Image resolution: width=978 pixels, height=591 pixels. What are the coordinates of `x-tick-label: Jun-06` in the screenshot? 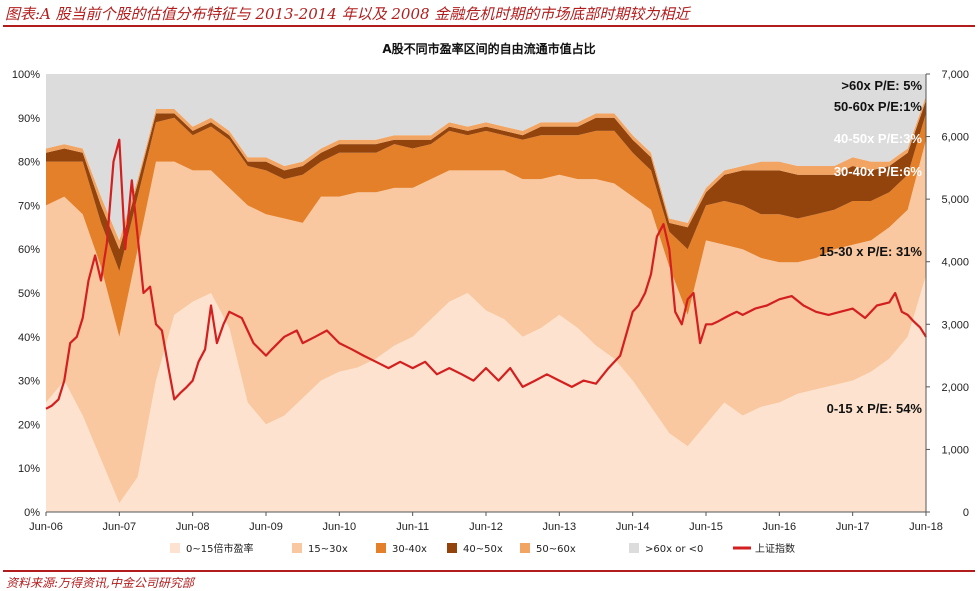 It's located at (46, 527).